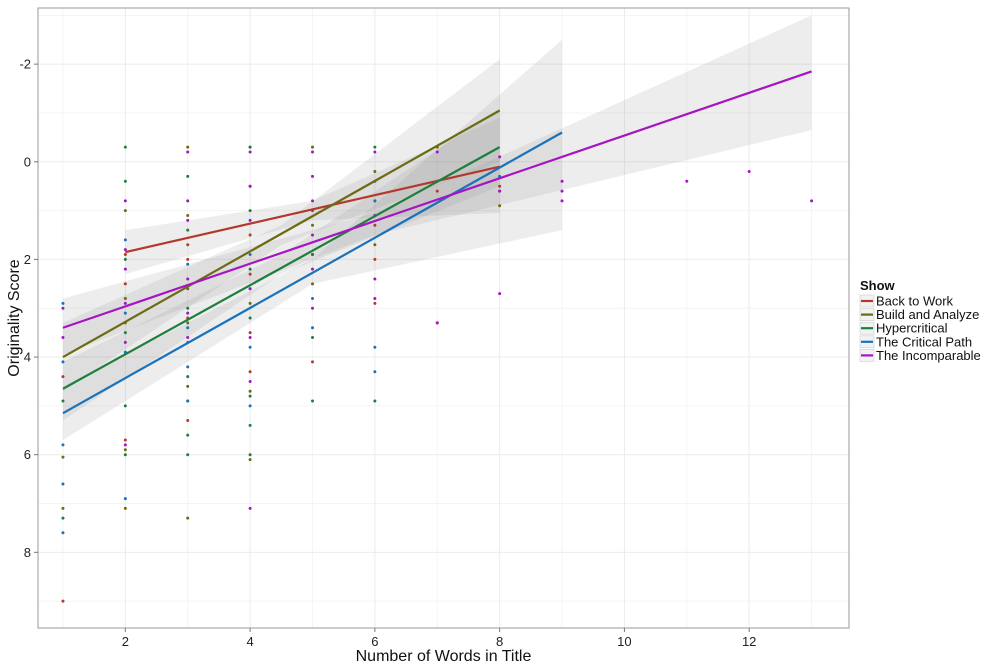 The width and height of the screenshot is (1000, 672). What do you see at coordinates (125, 641) in the screenshot?
I see `x-tick-label: 2` at bounding box center [125, 641].